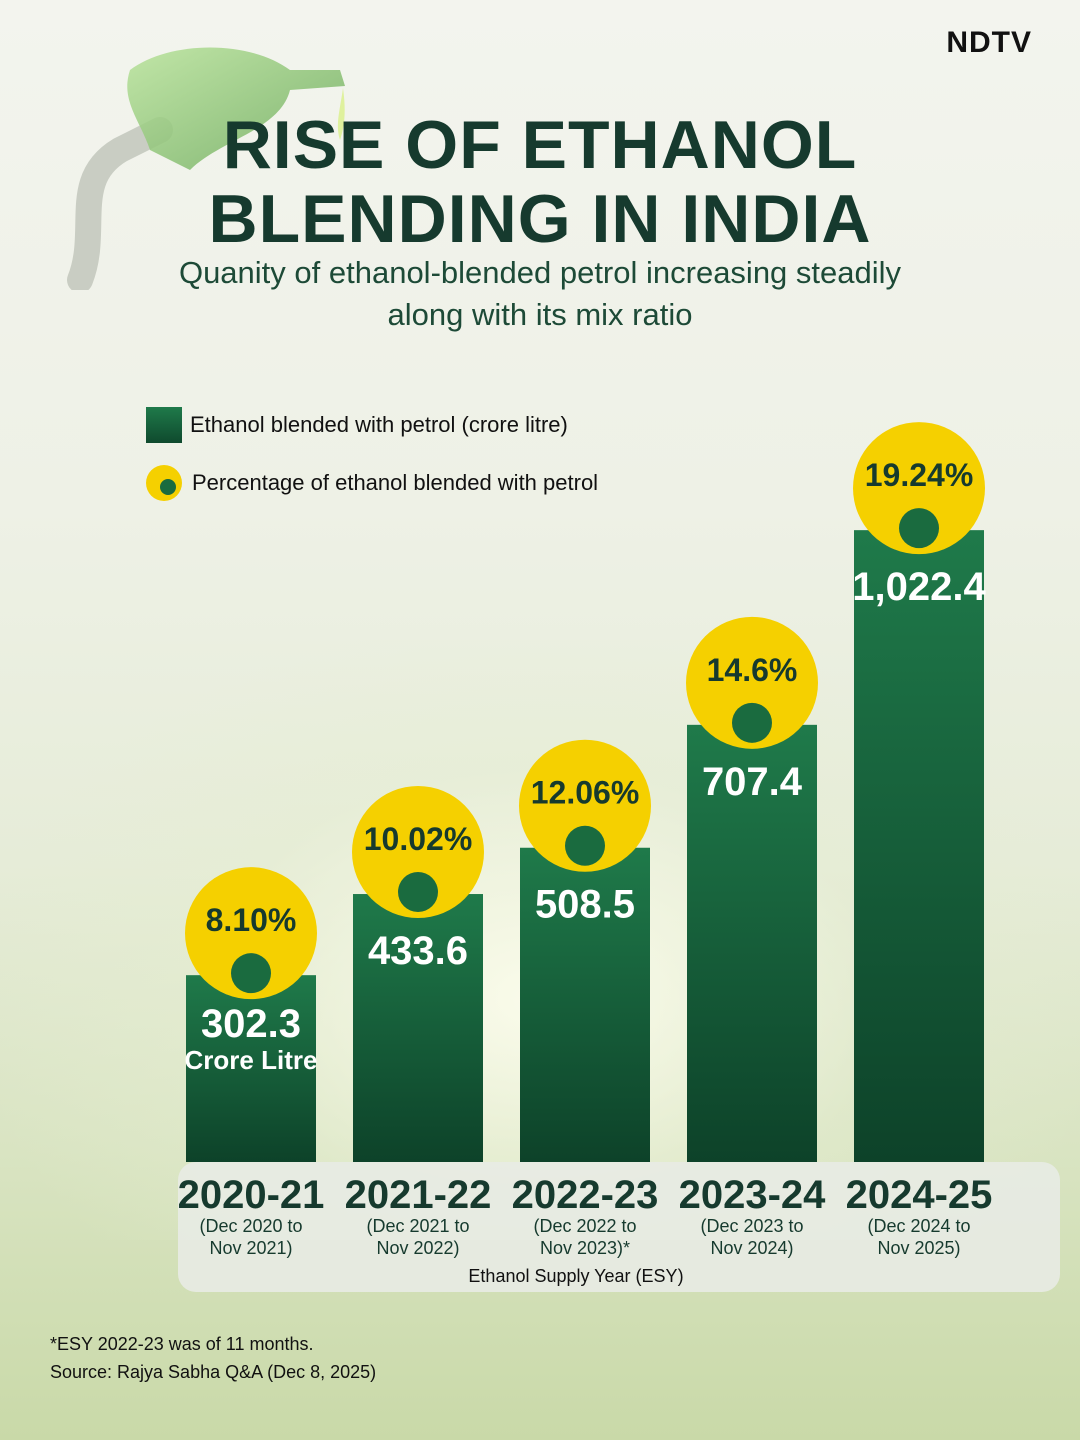  What do you see at coordinates (585, 793) in the screenshot?
I see `percentage-label-2022-23: 12.06%` at bounding box center [585, 793].